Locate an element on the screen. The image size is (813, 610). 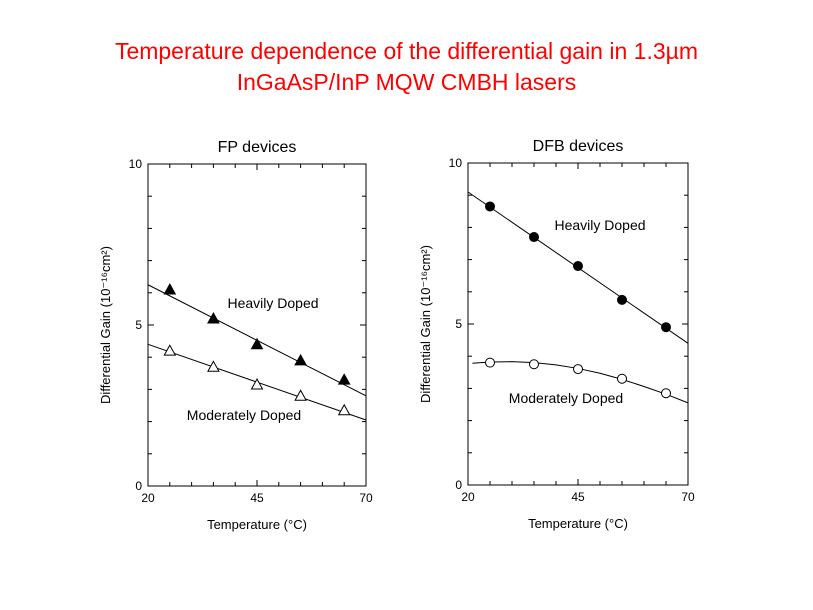
page-title-line-2: InGaAsP/InP MQW CMBH lasers is located at coordinates (406, 82).